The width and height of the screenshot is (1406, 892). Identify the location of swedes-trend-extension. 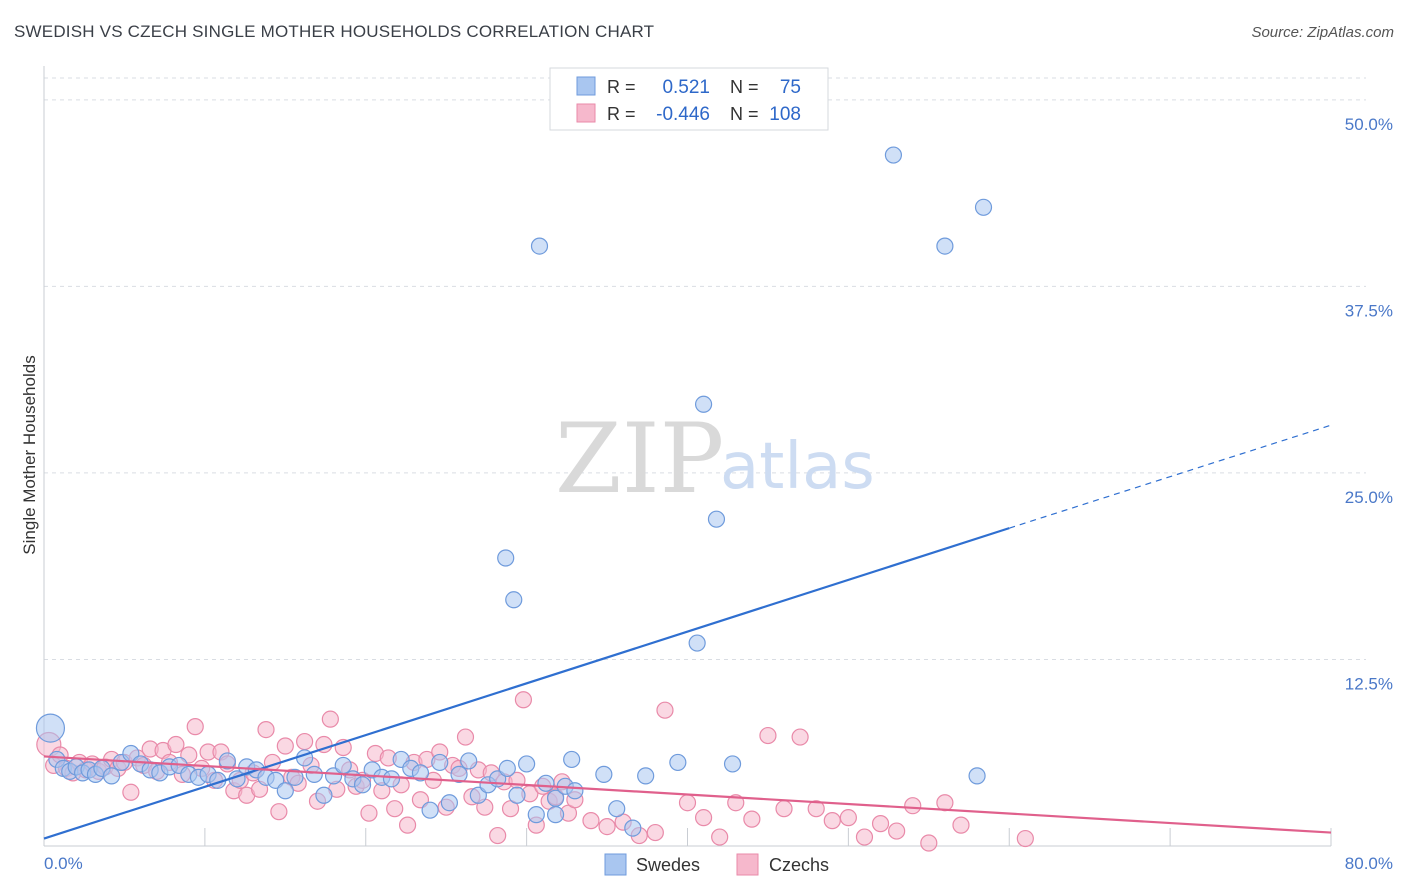
(1170, 476).